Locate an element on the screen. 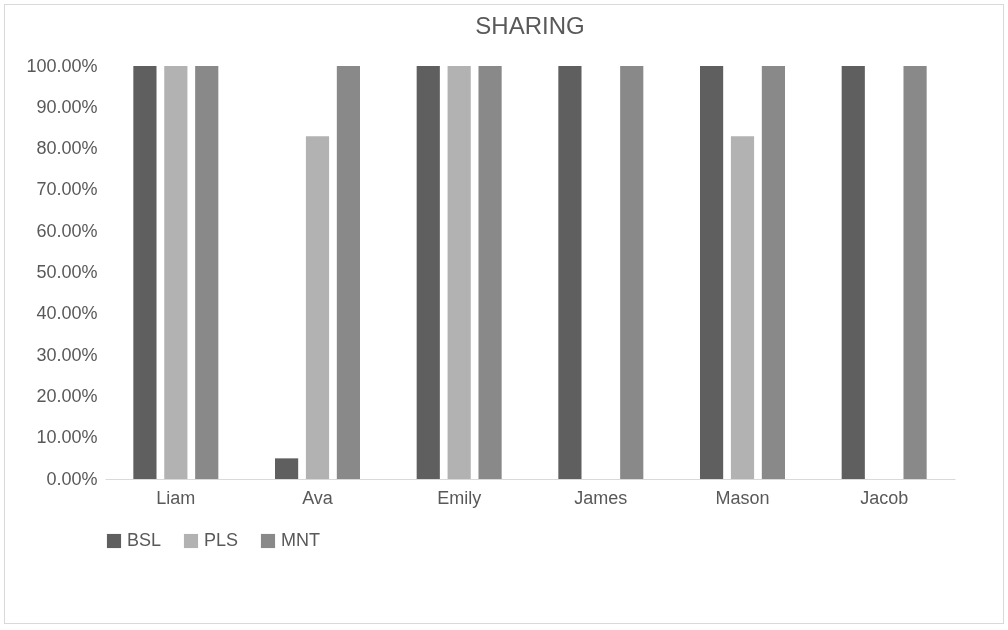 The image size is (1008, 630). x-tick-label: Emily is located at coordinates (459, 497).